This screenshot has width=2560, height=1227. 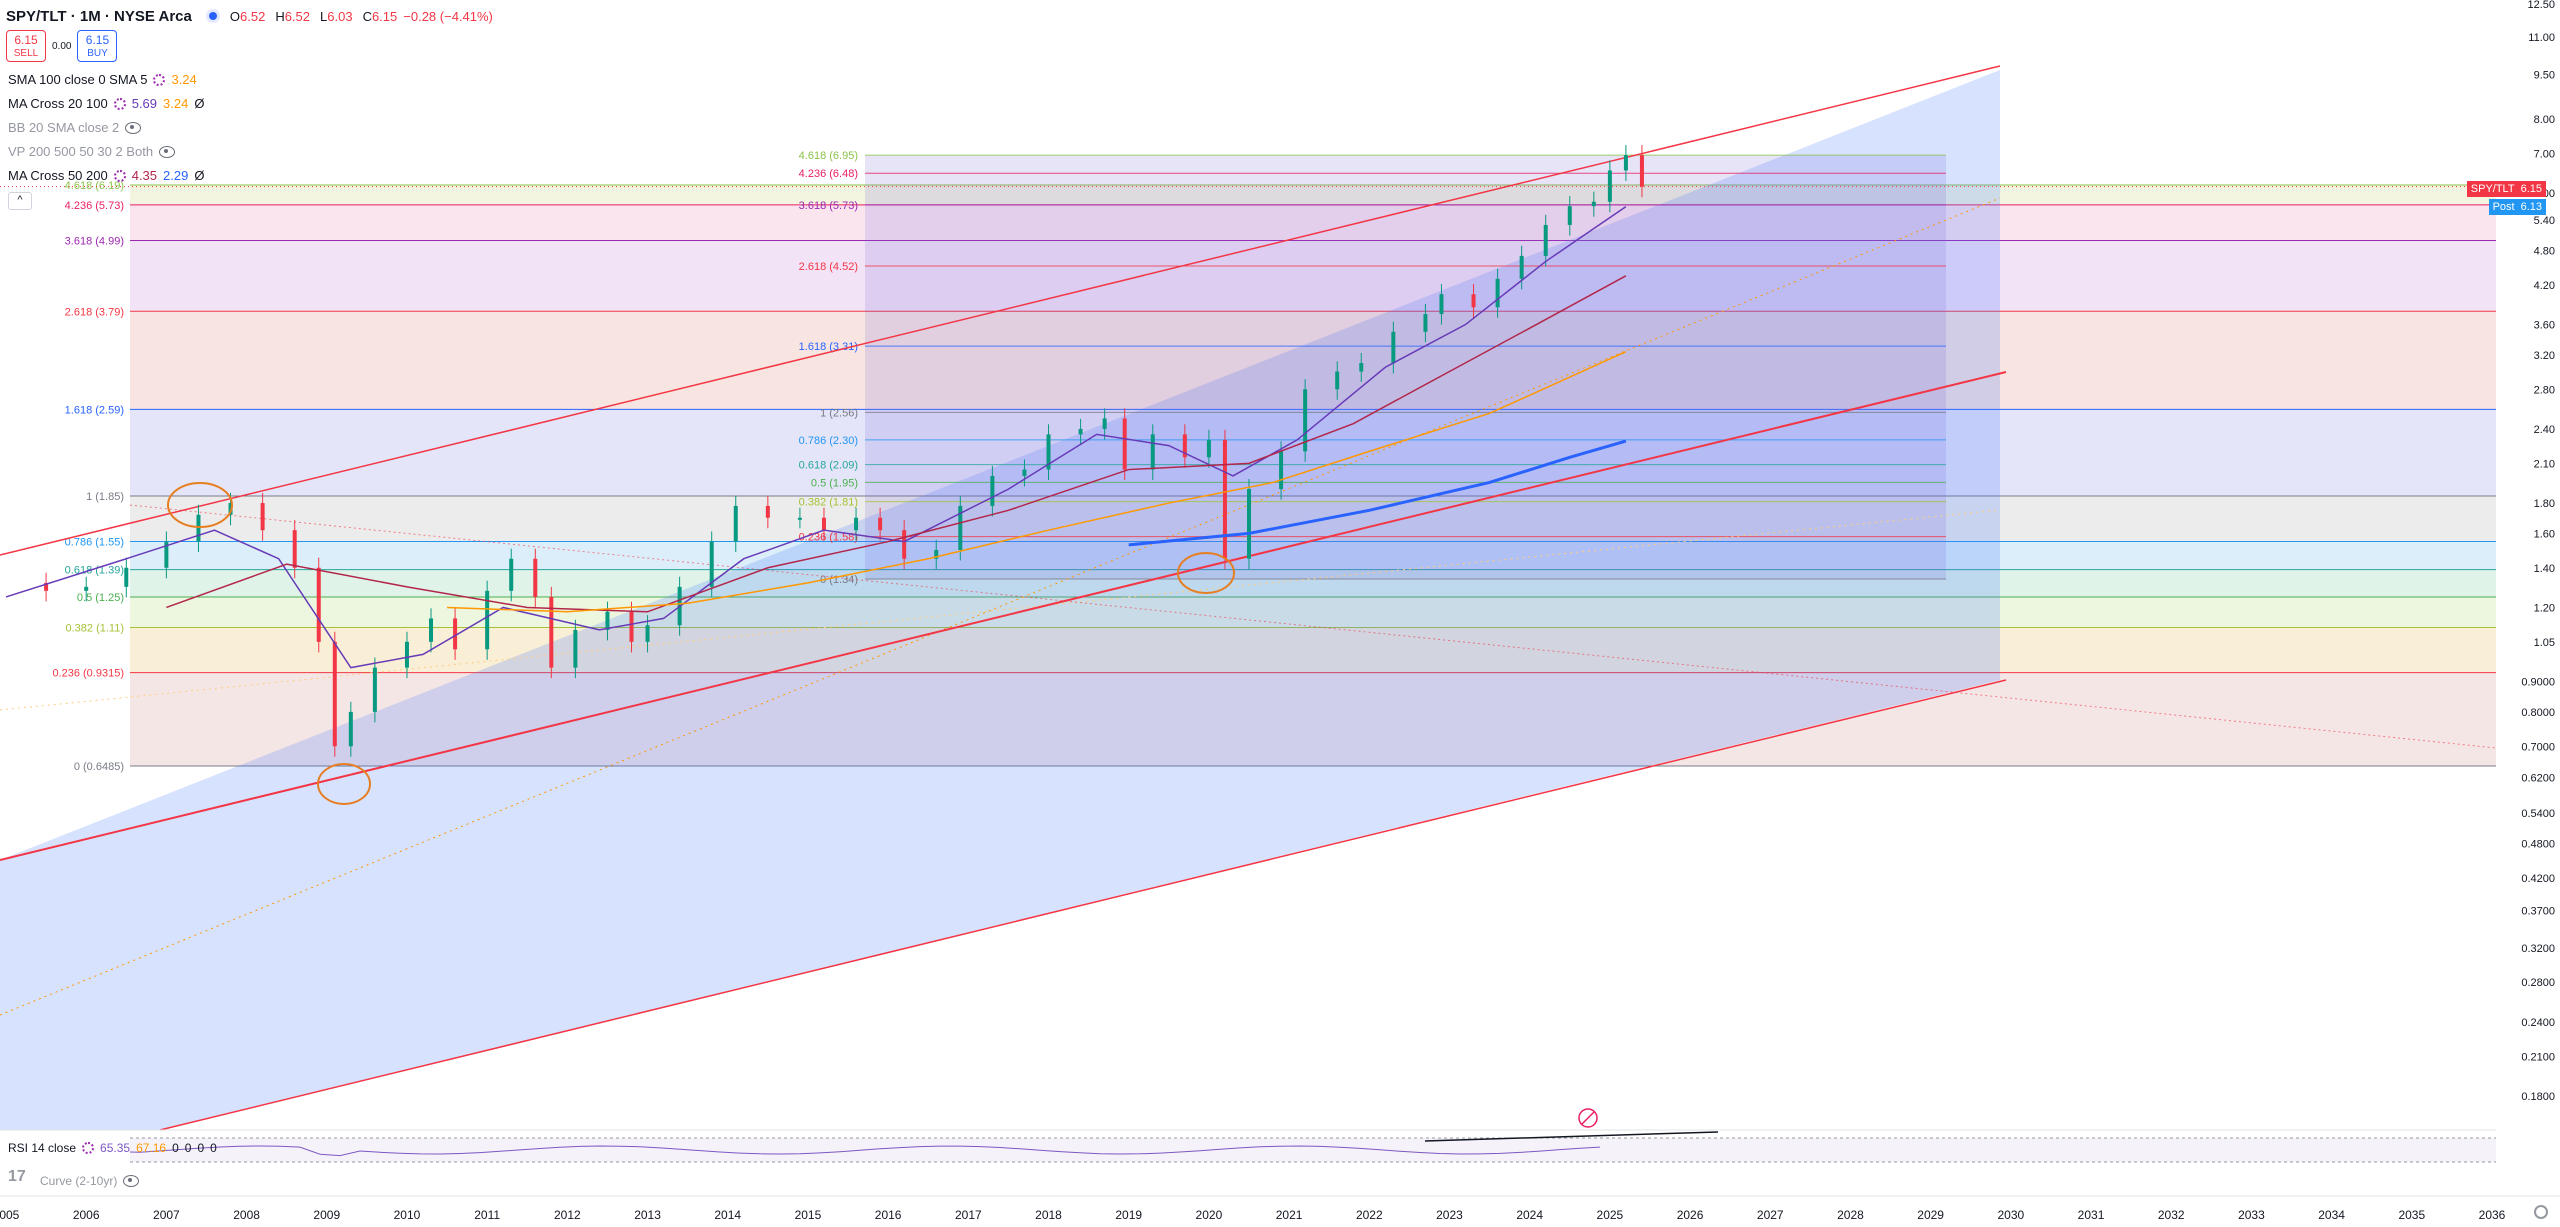 I want to click on price-axis-label: 2.40, so click(x=2544, y=430).